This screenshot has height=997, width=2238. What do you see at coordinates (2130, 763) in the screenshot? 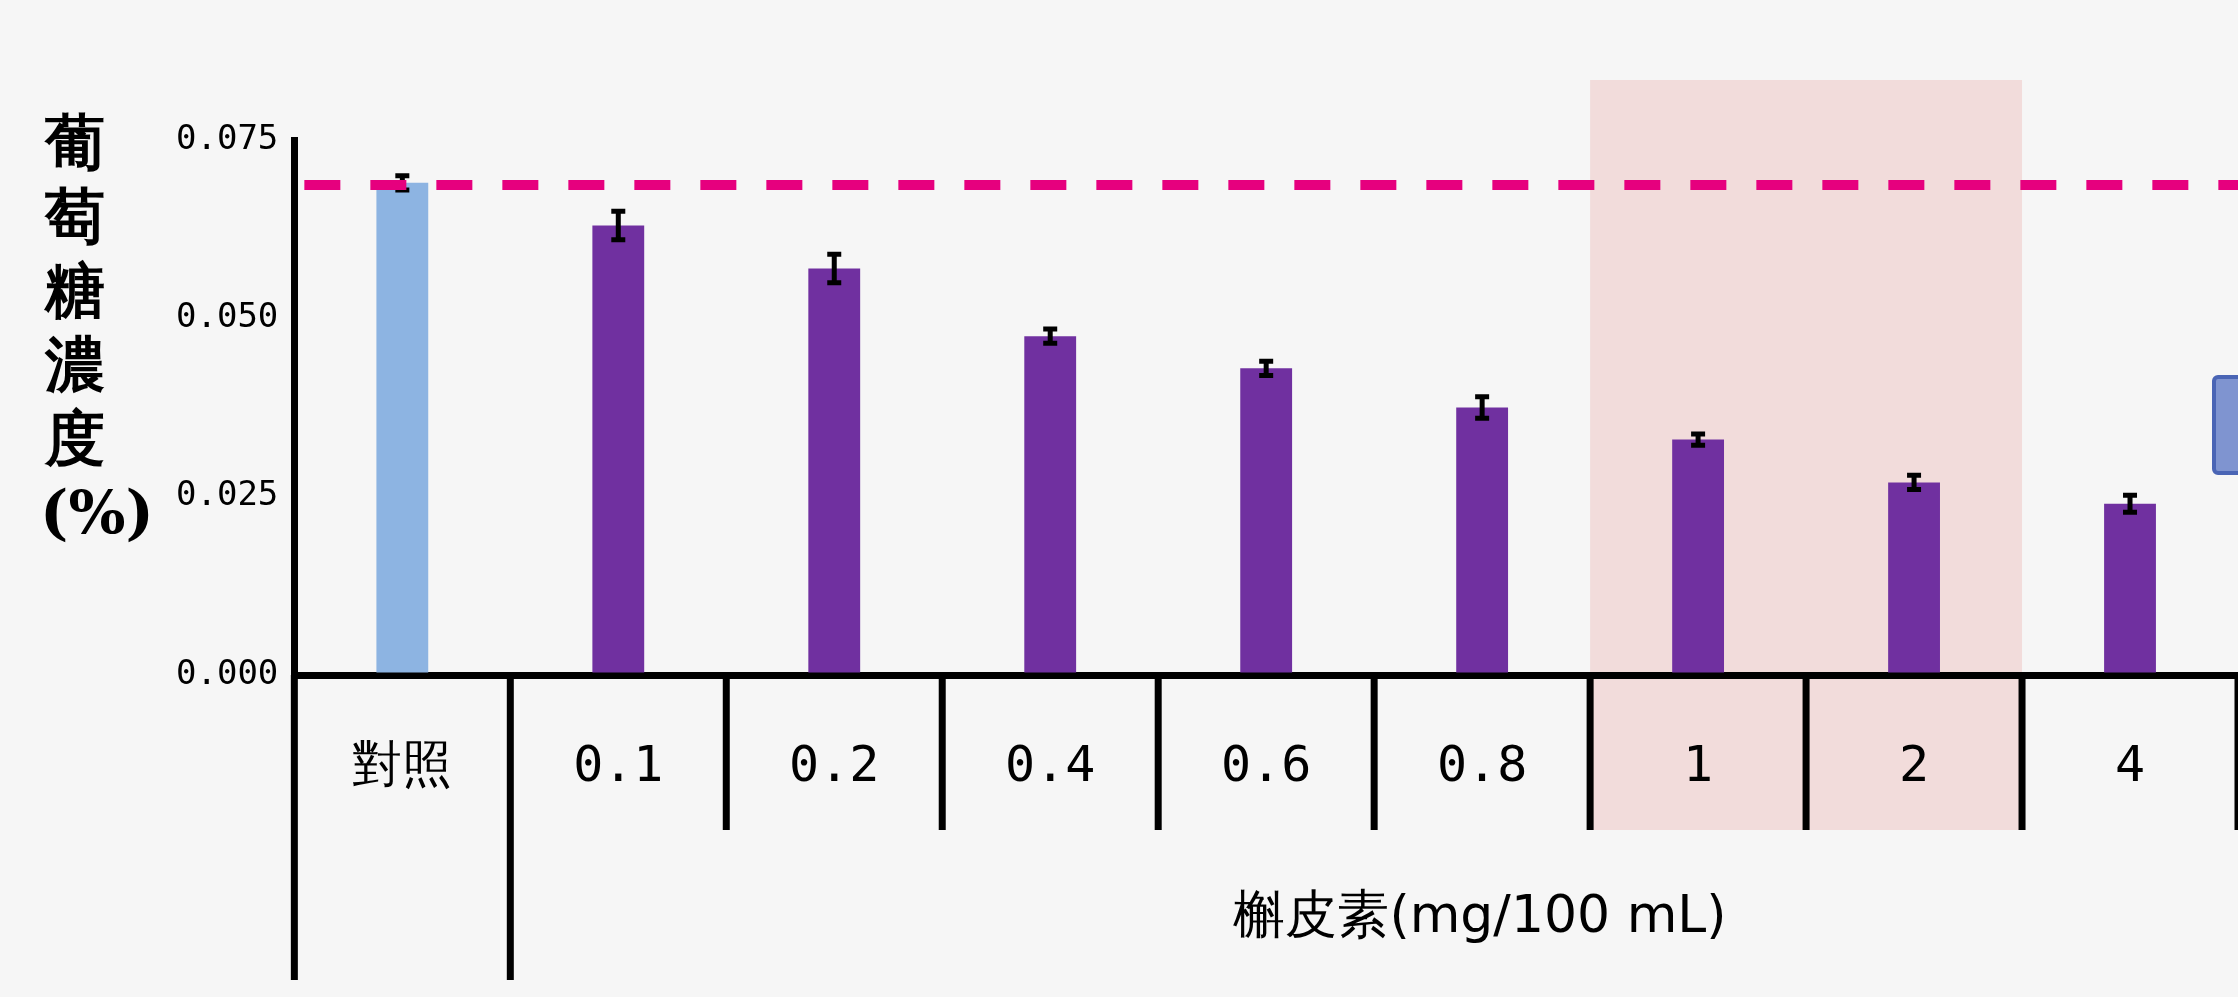
I see `x-tick-label: 4` at bounding box center [2130, 763].